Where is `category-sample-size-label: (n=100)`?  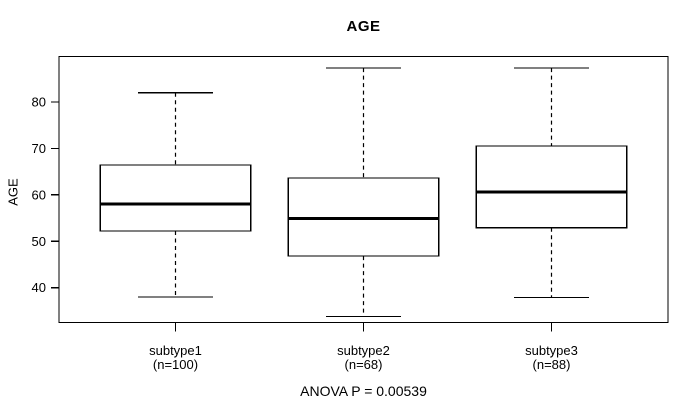 category-sample-size-label: (n=100) is located at coordinates (175, 364).